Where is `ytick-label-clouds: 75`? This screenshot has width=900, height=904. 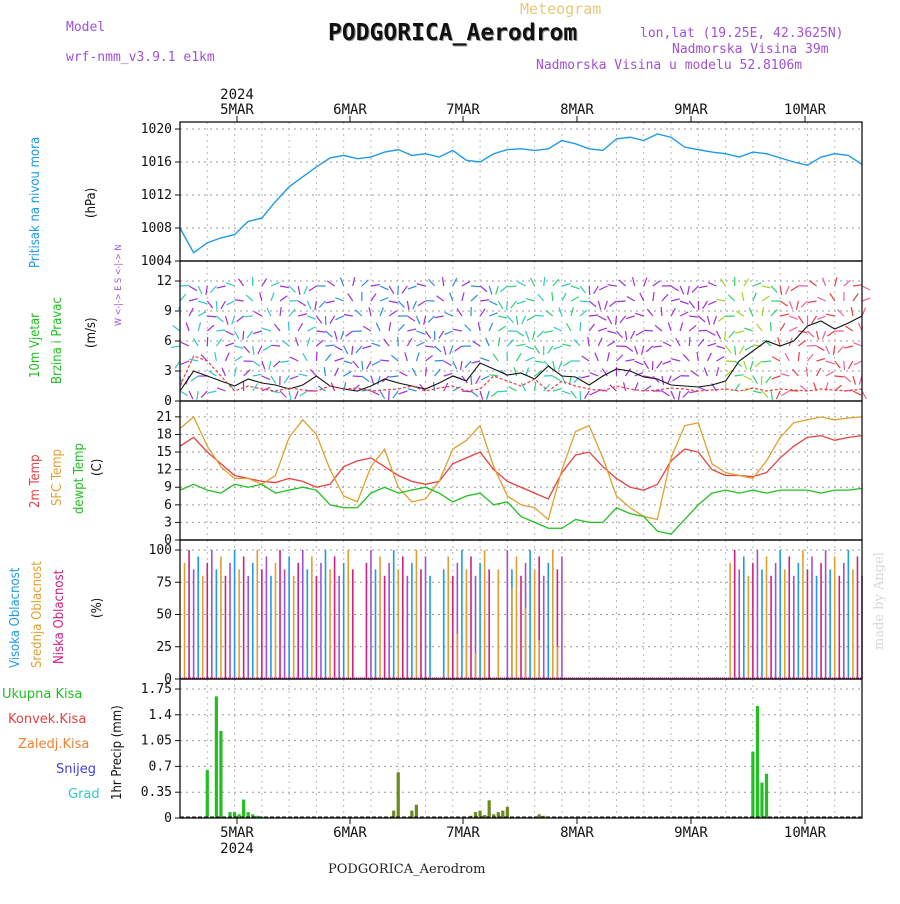
ytick-label-clouds: 75 is located at coordinates (164, 582).